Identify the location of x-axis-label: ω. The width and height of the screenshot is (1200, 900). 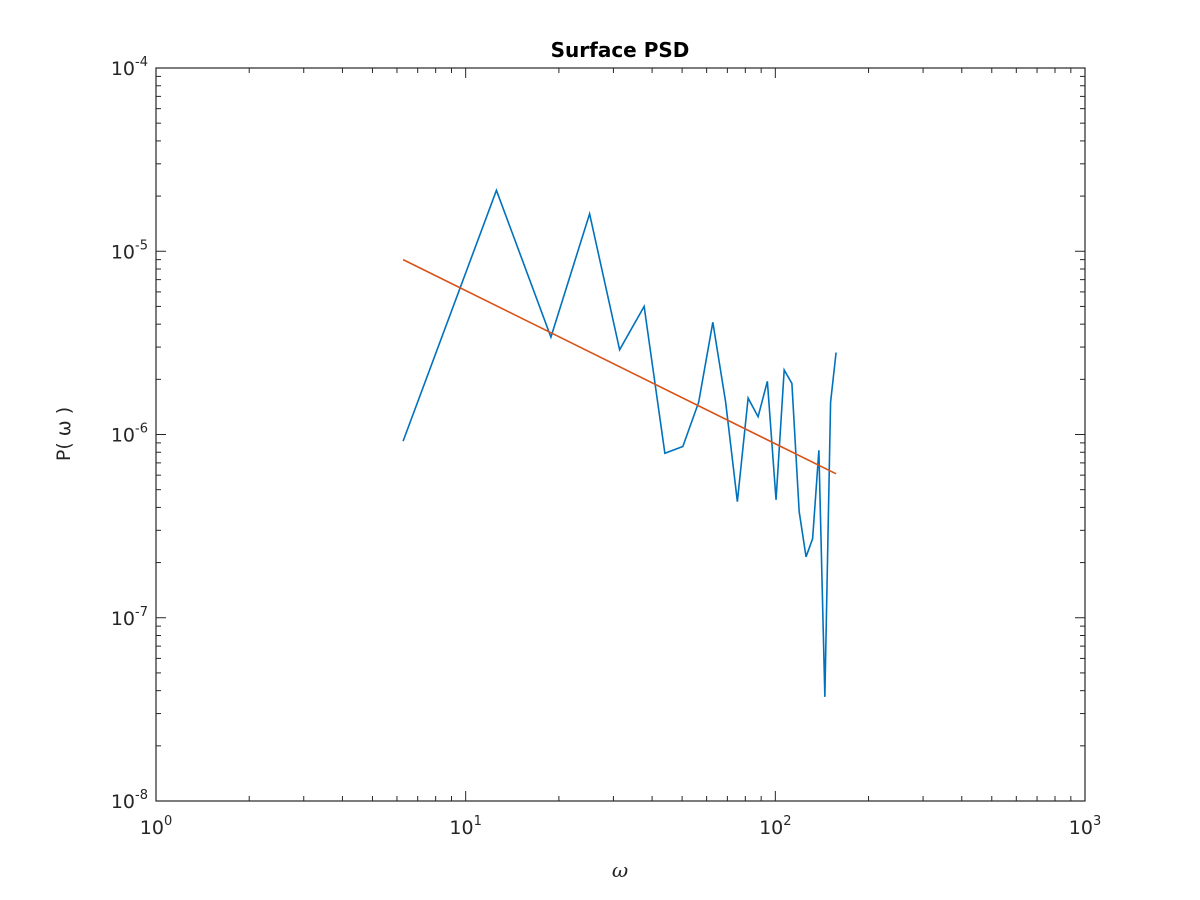
(620, 870).